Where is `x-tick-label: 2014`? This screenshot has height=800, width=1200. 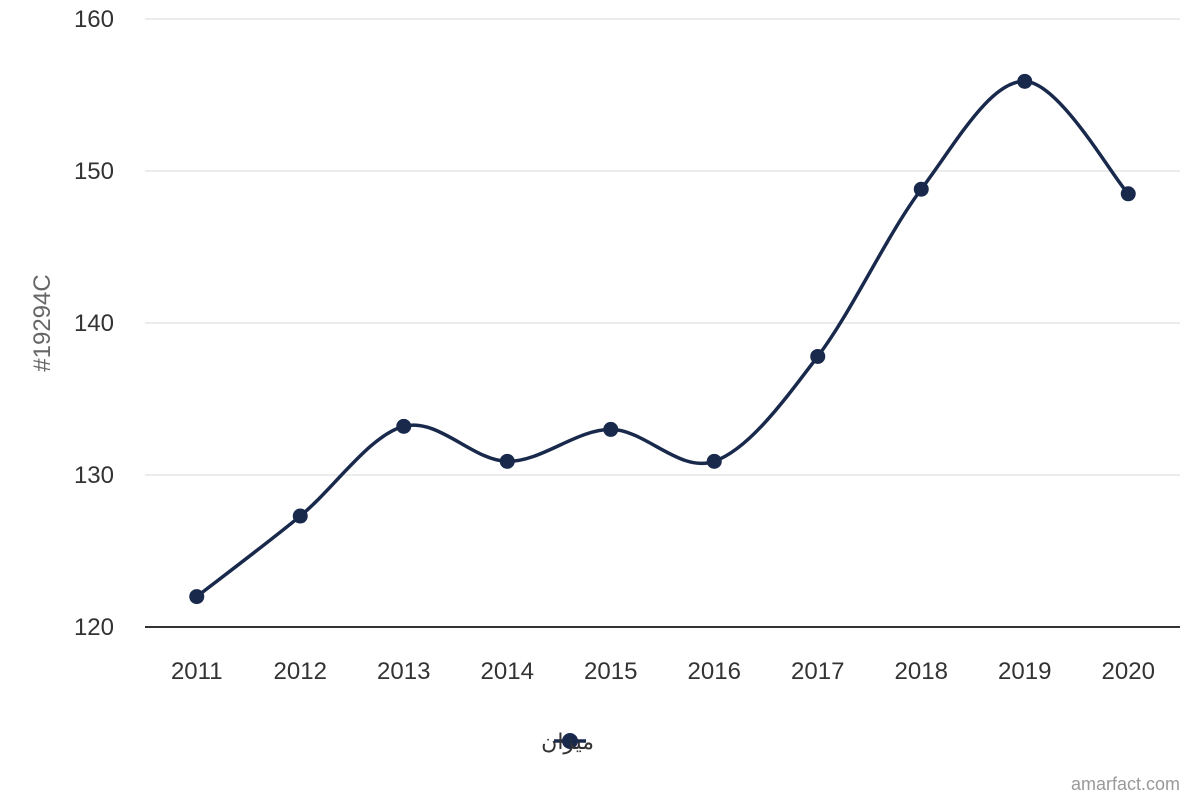
x-tick-label: 2014 is located at coordinates (507, 671).